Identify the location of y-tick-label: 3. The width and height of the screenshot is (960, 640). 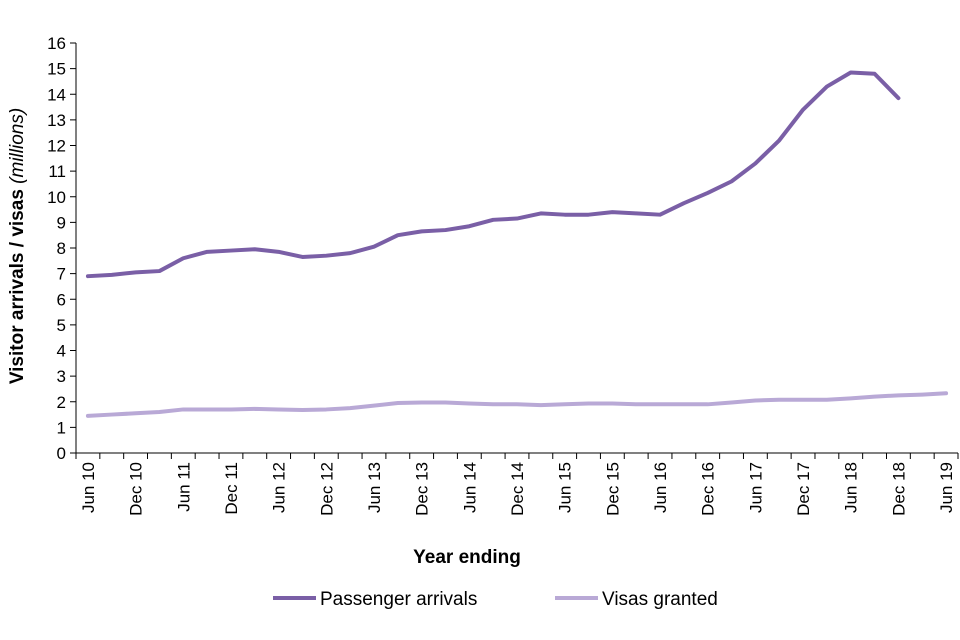
(61, 376).